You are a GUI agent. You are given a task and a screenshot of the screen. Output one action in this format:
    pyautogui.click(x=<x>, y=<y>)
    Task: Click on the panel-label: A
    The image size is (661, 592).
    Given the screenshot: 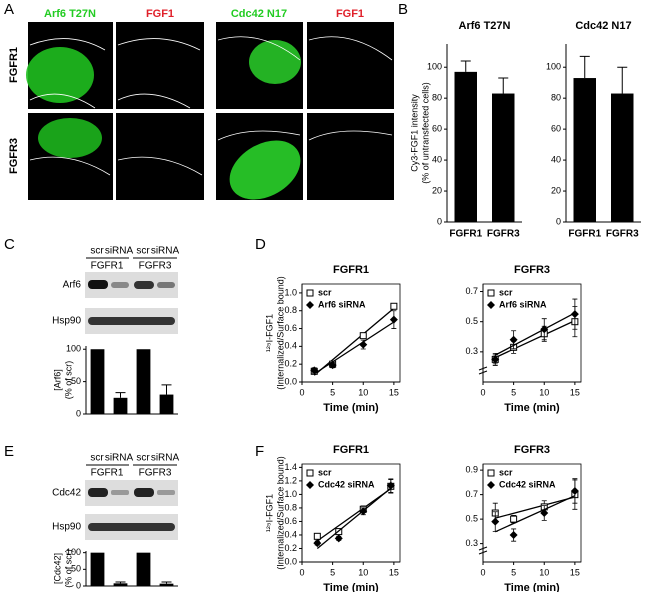 What is the action you would take?
    pyautogui.click(x=9, y=9)
    